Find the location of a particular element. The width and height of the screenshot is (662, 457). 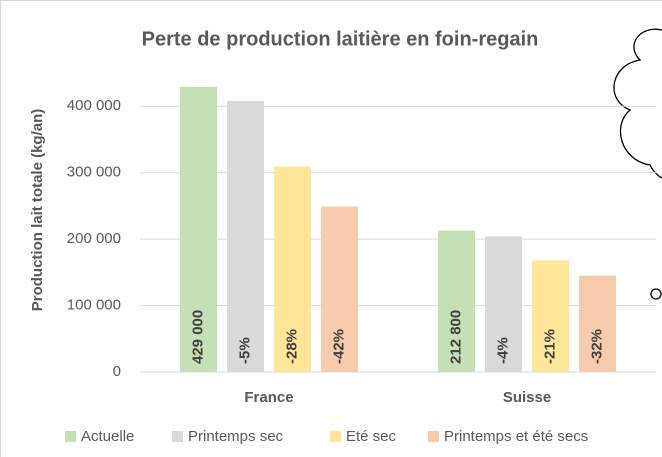

cloud is located at coordinates (637, 164).